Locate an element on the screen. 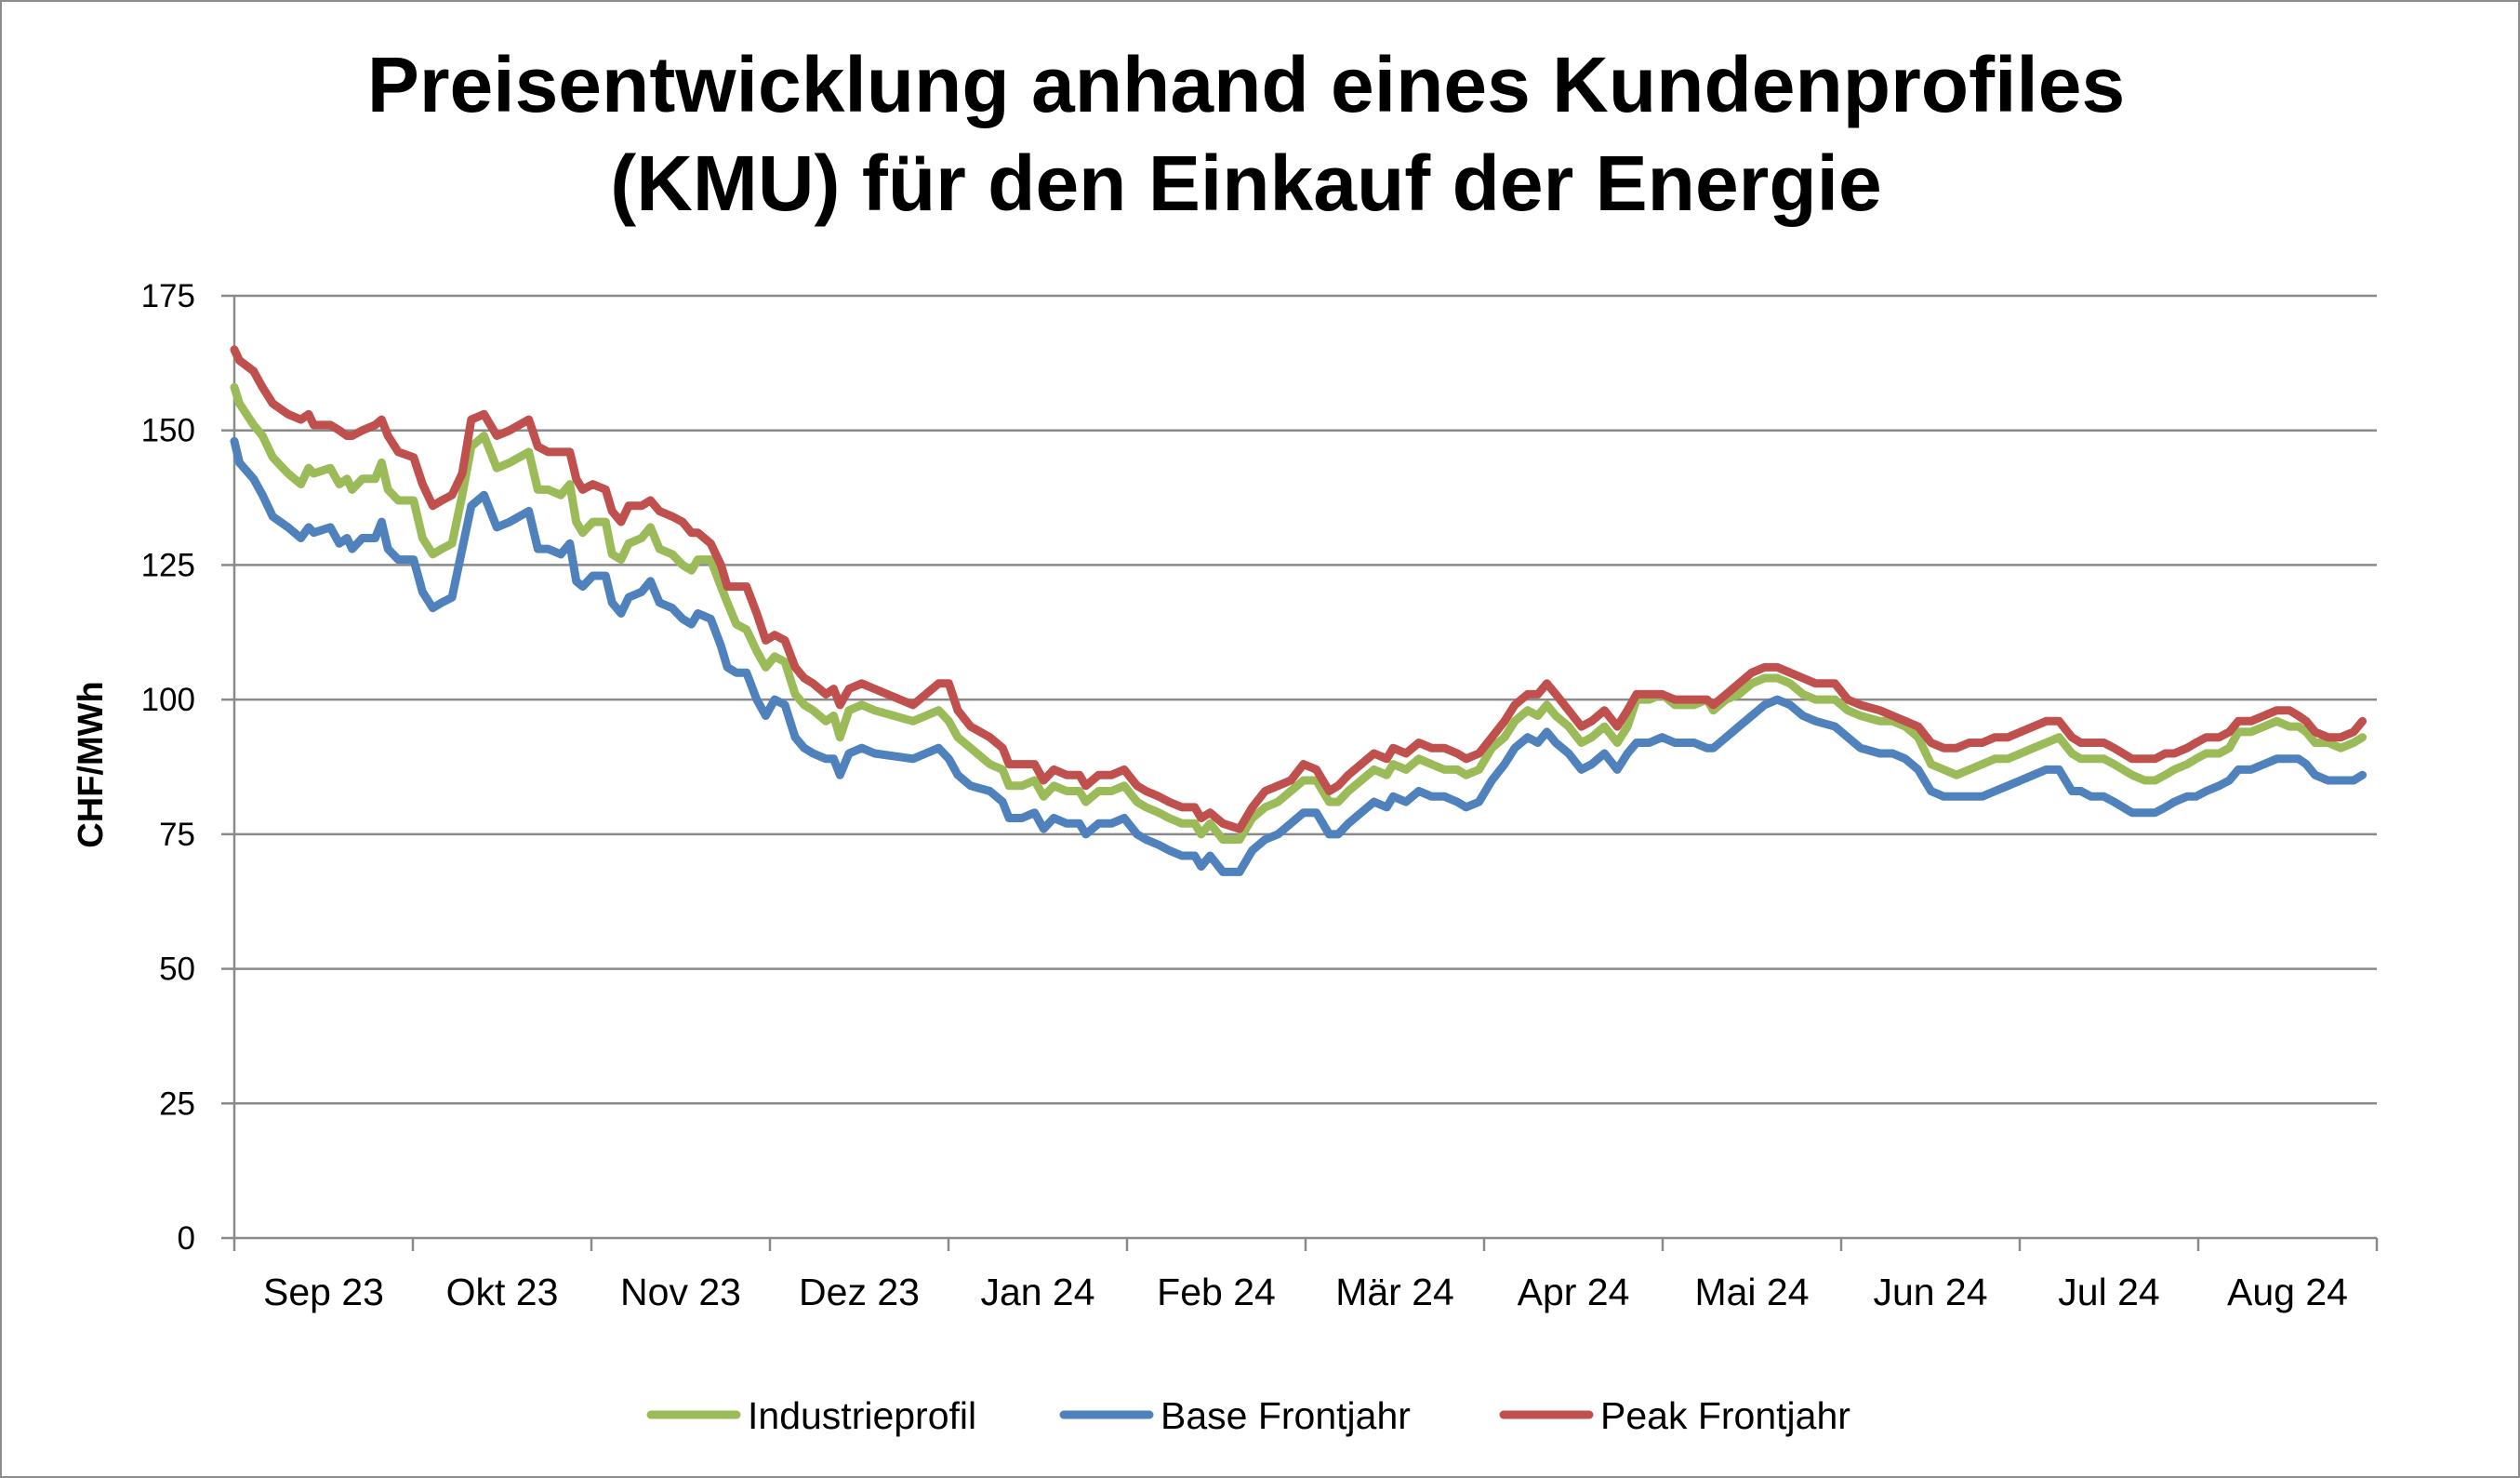  x-tick-label: Dez 23 is located at coordinates (859, 1292).